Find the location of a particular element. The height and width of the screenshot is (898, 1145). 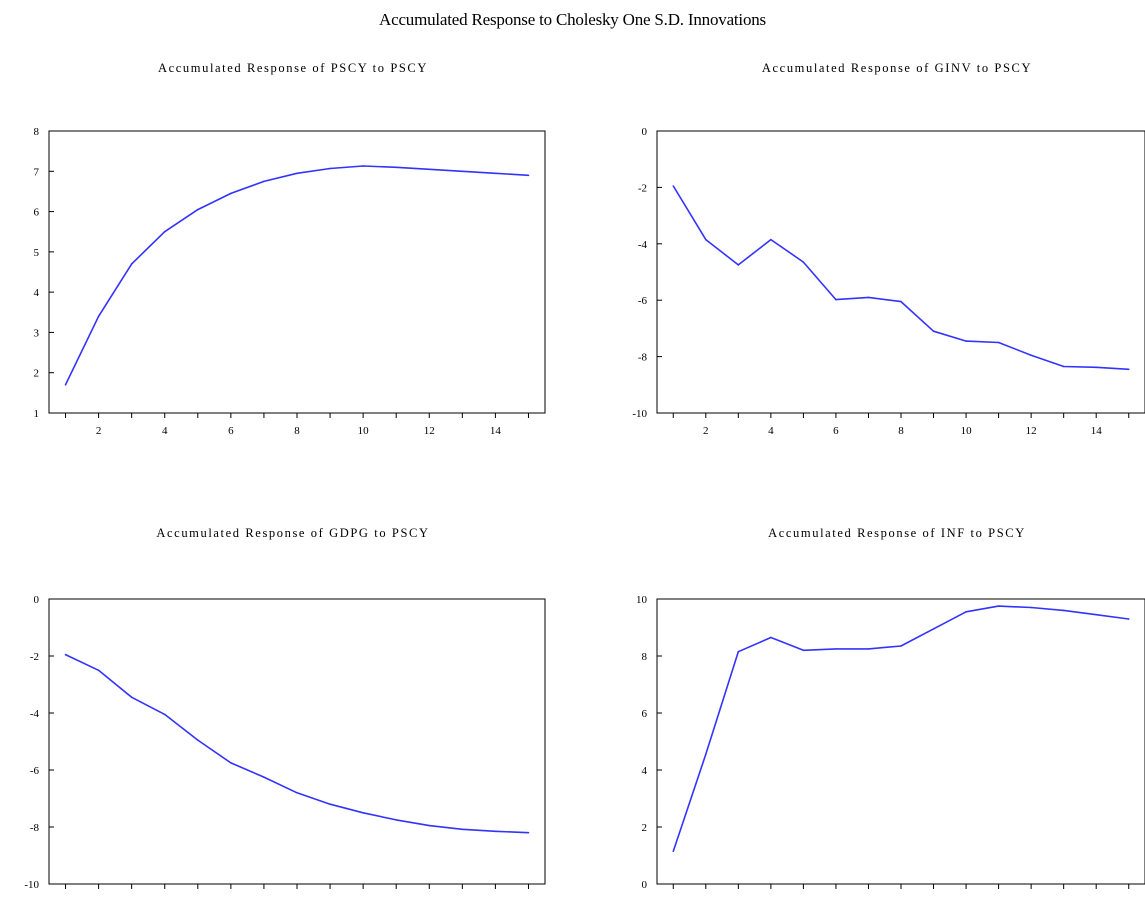

y-tick-label: -8 is located at coordinates (643, 358).